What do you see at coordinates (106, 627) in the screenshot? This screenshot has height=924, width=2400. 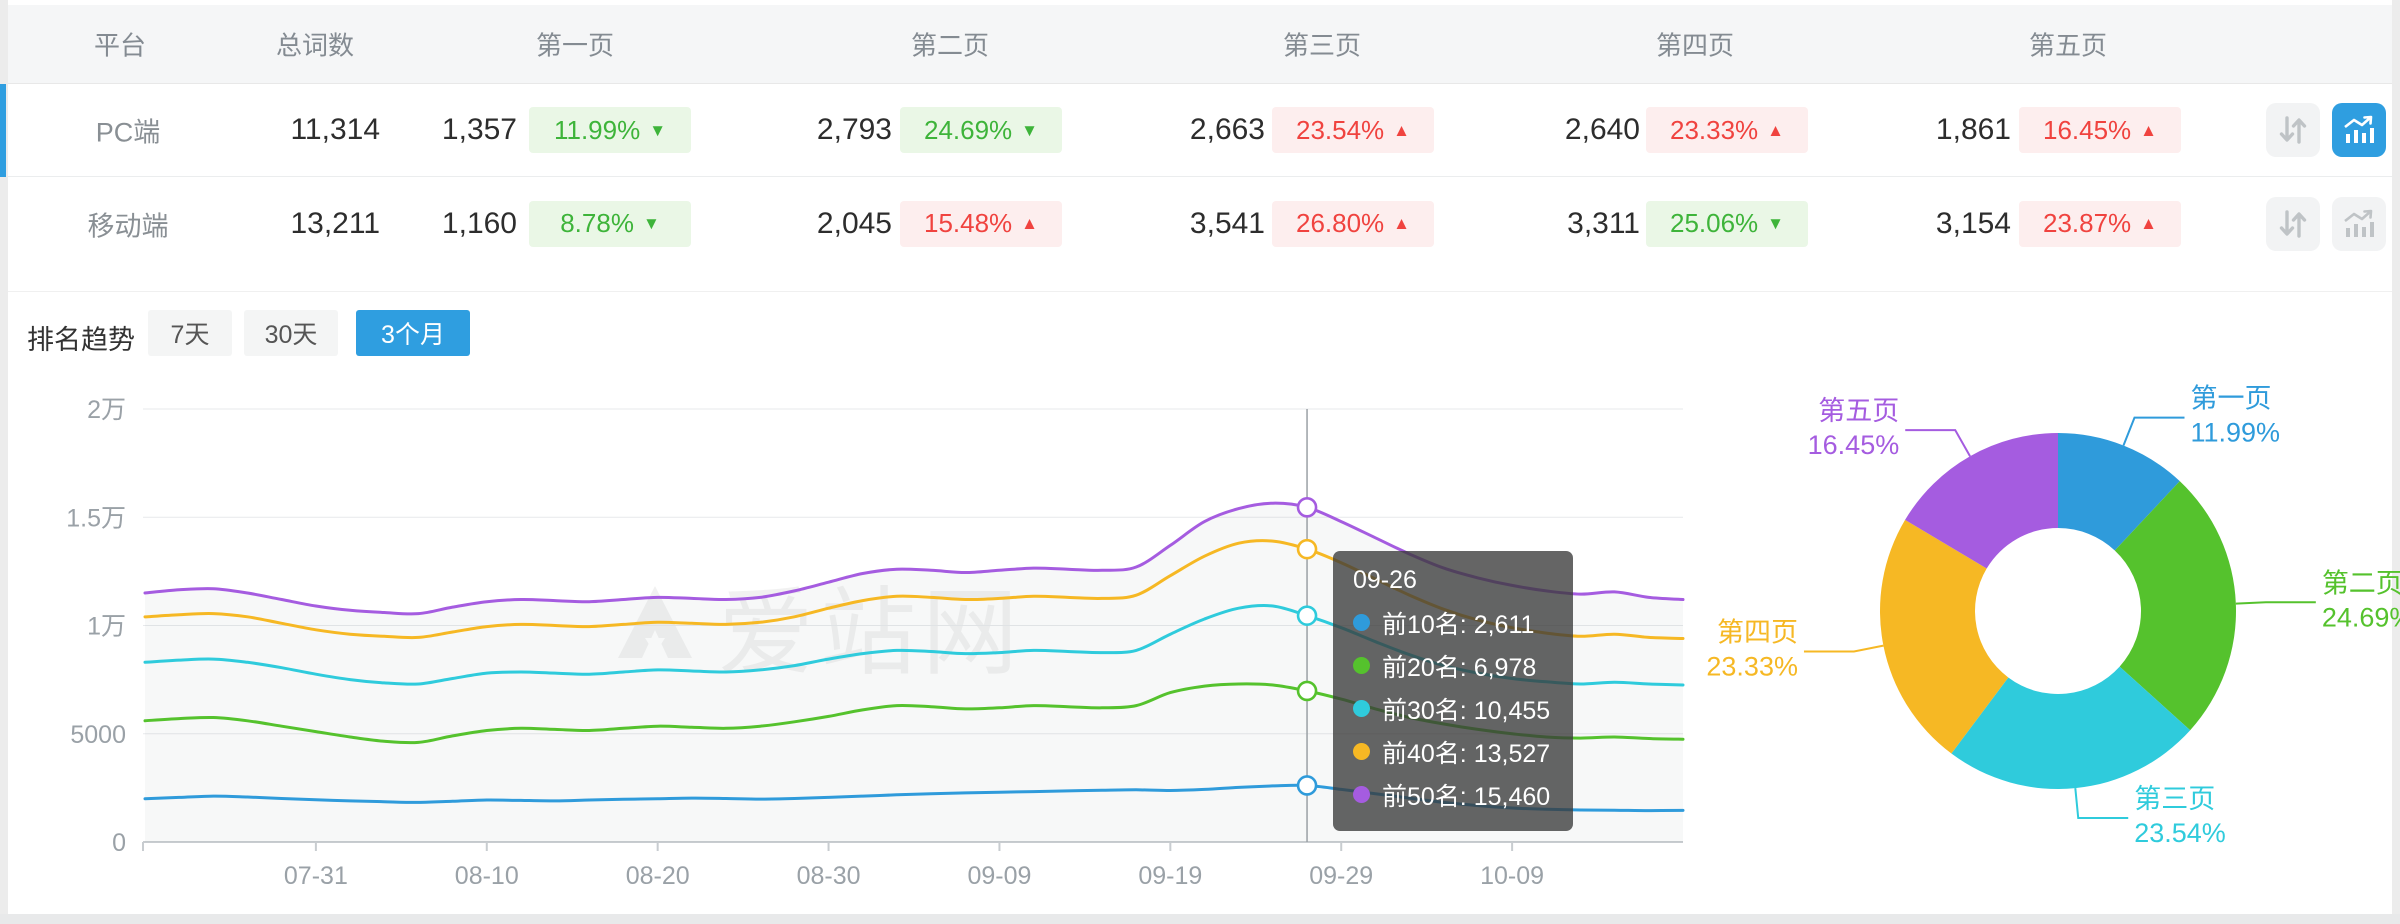 I see `y-axis-label: 1万` at bounding box center [106, 627].